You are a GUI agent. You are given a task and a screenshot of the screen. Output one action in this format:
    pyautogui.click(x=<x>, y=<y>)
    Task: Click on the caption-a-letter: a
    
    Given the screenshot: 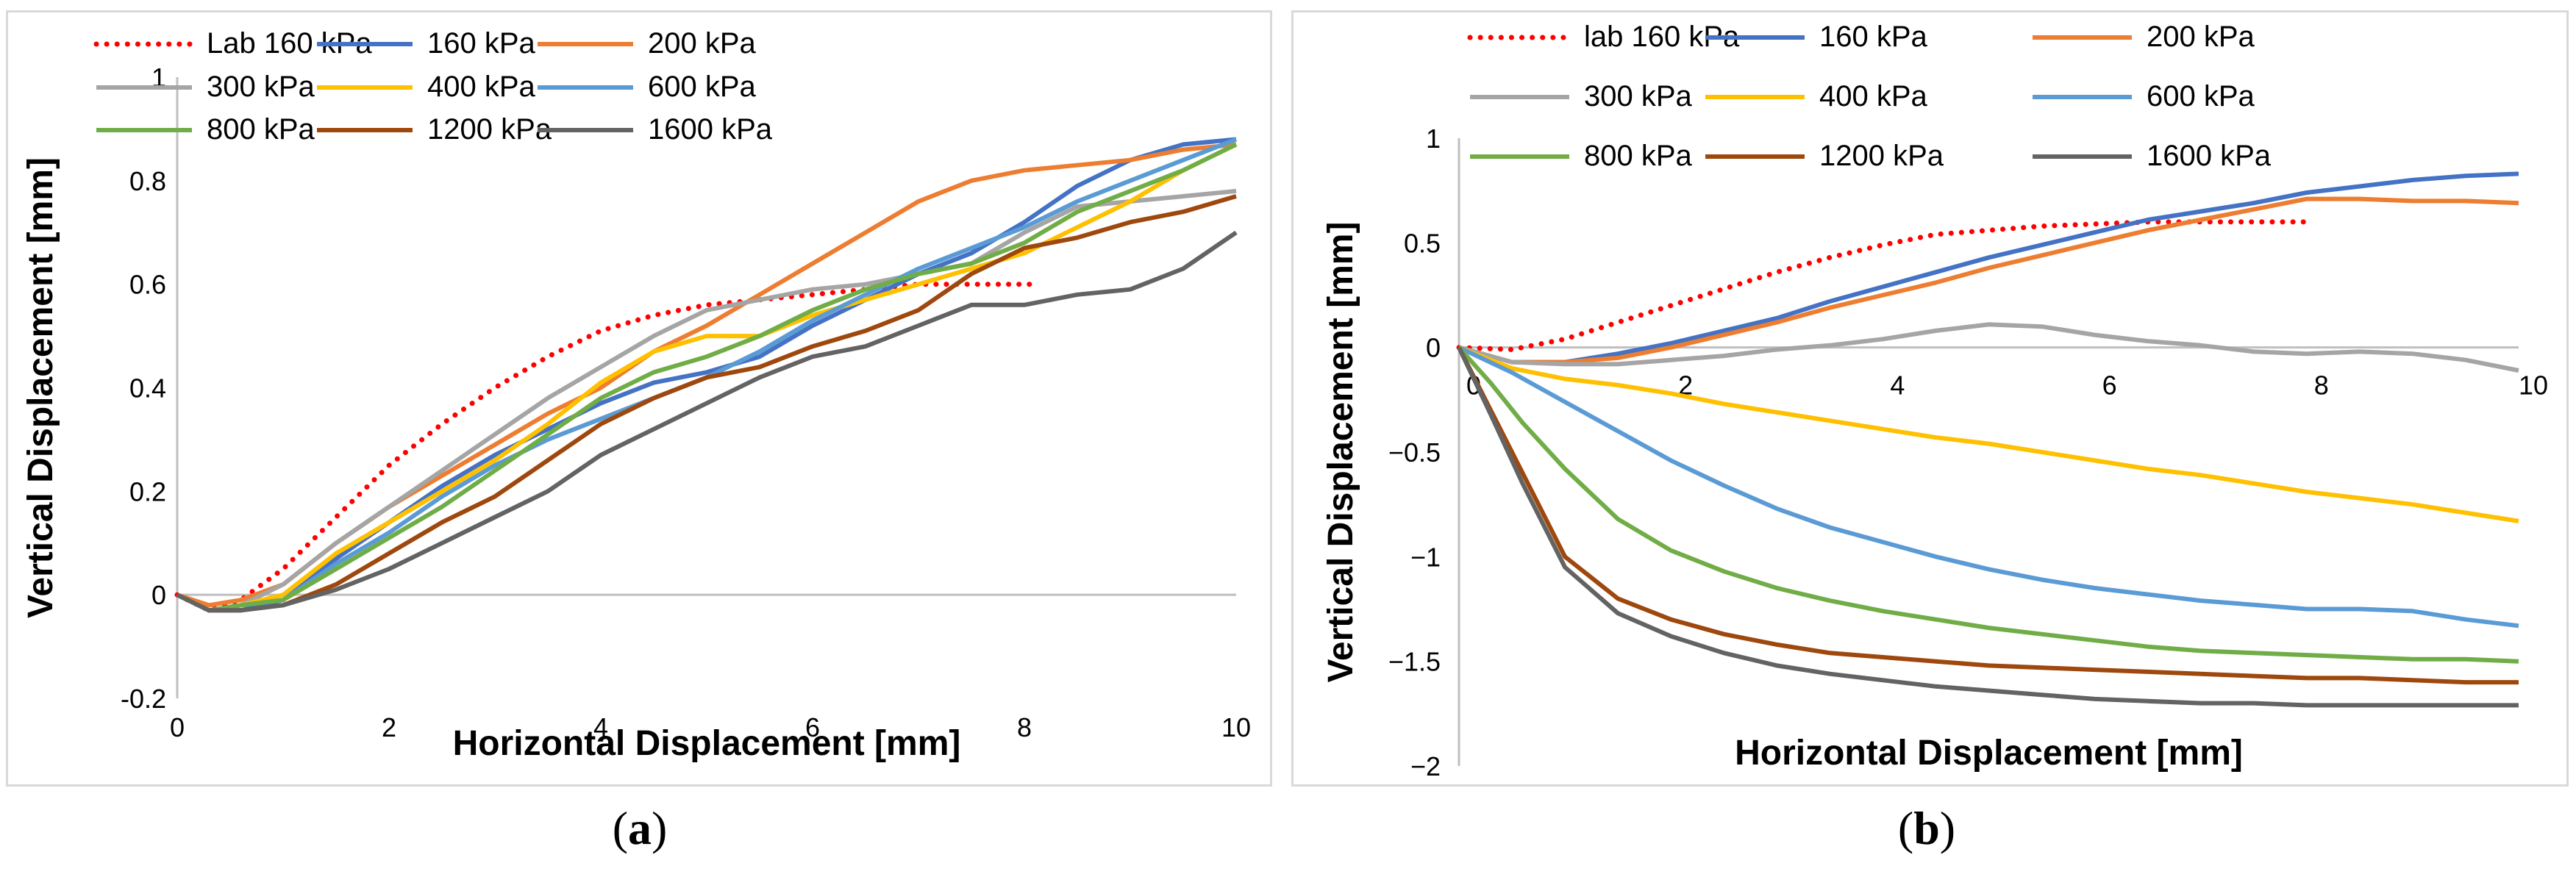 What is the action you would take?
    pyautogui.click(x=640, y=828)
    